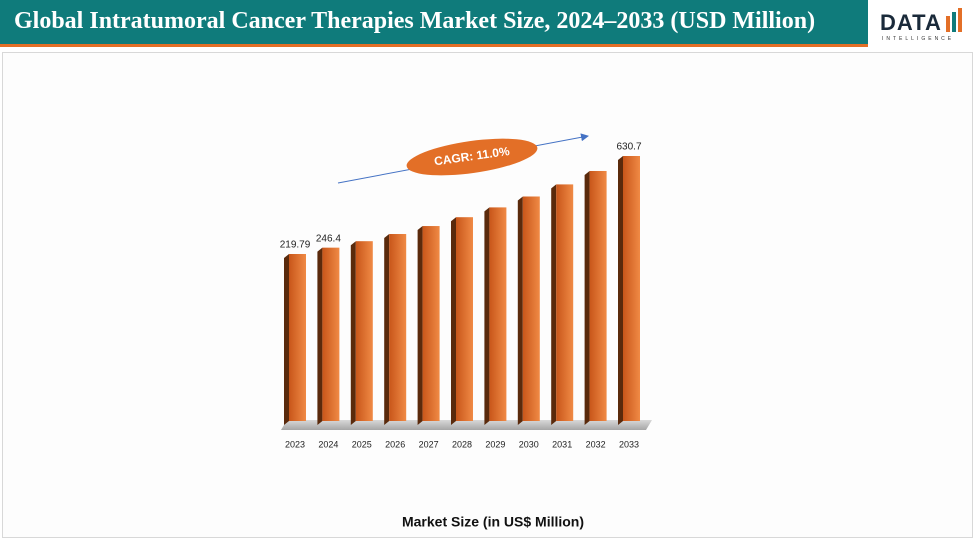  Describe the element at coordinates (328, 238) in the screenshot. I see `data-label: 246.4` at that location.